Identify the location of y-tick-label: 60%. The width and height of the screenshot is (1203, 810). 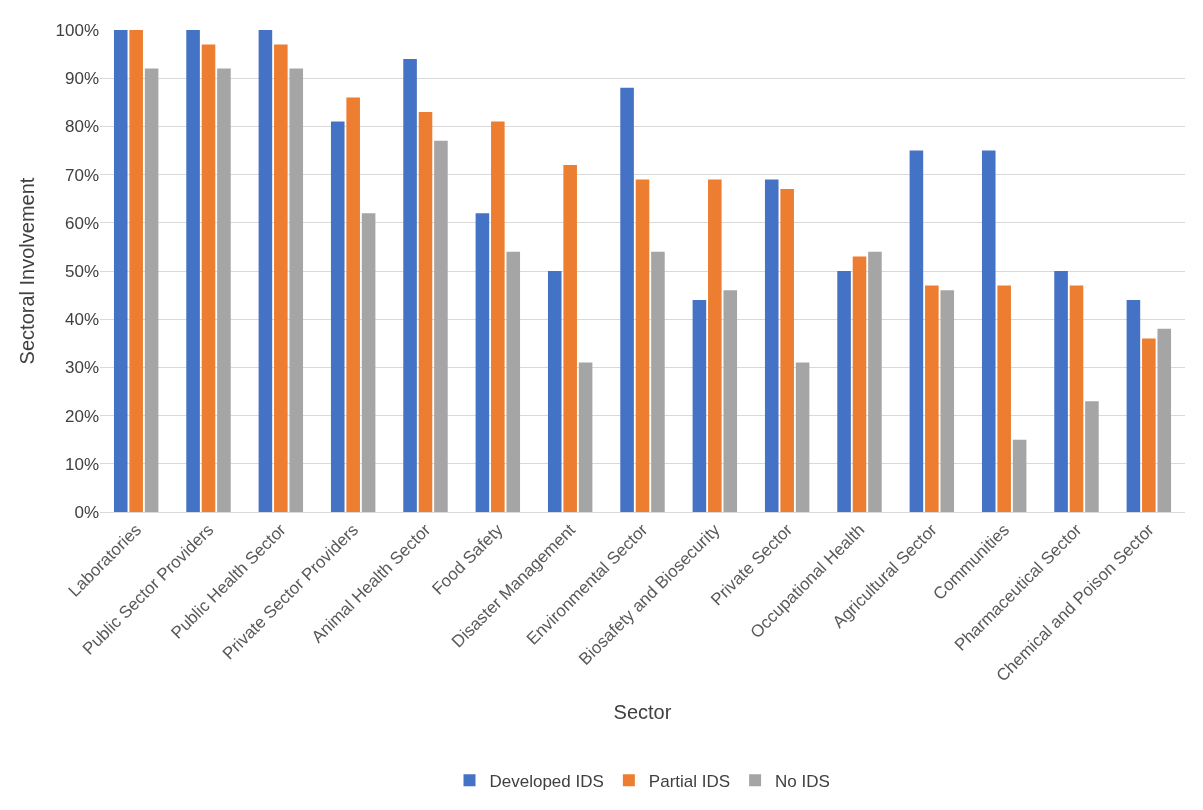
(81, 223).